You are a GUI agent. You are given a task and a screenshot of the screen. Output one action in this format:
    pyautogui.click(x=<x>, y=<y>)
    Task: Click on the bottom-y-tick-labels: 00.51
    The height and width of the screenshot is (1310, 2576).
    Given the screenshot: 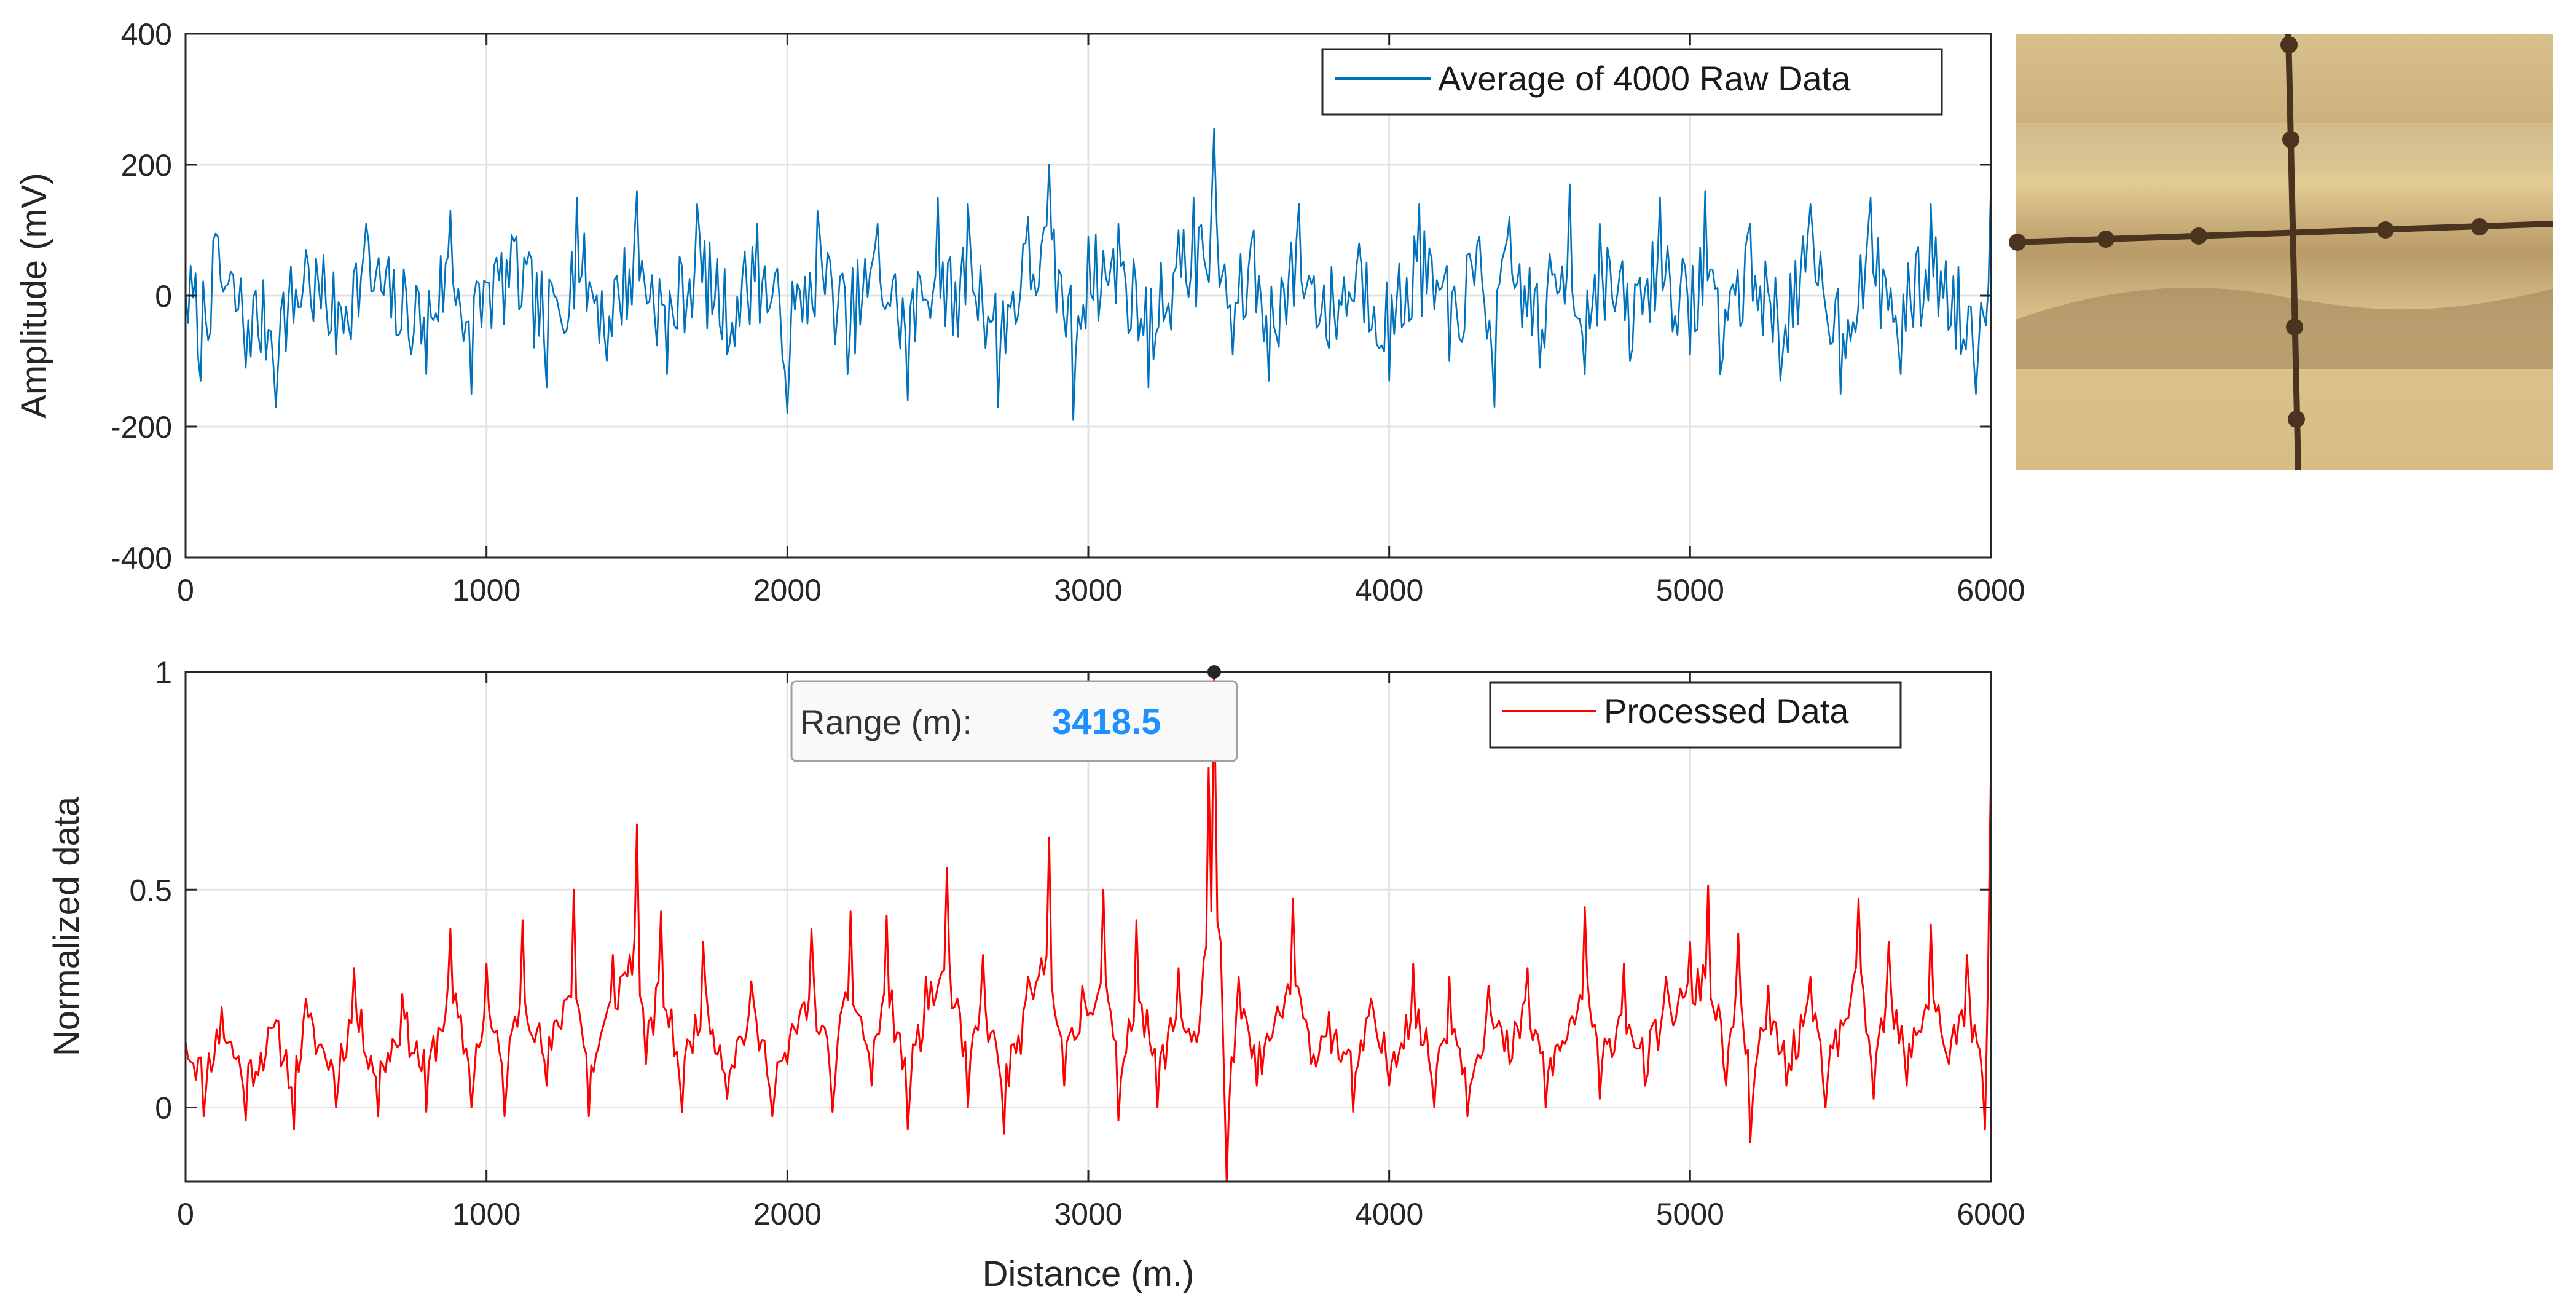 What is the action you would take?
    pyautogui.click(x=150, y=890)
    